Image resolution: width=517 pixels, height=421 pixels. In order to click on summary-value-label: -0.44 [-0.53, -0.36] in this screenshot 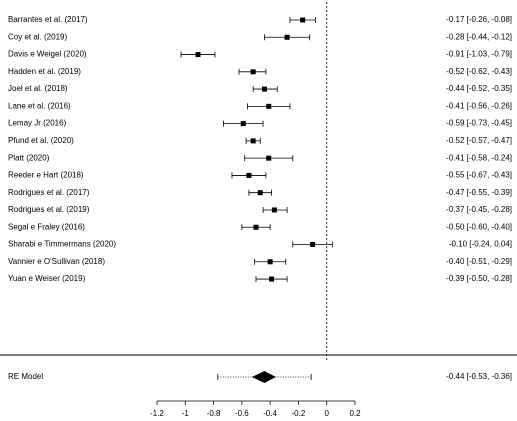, I will do `click(479, 376)`.